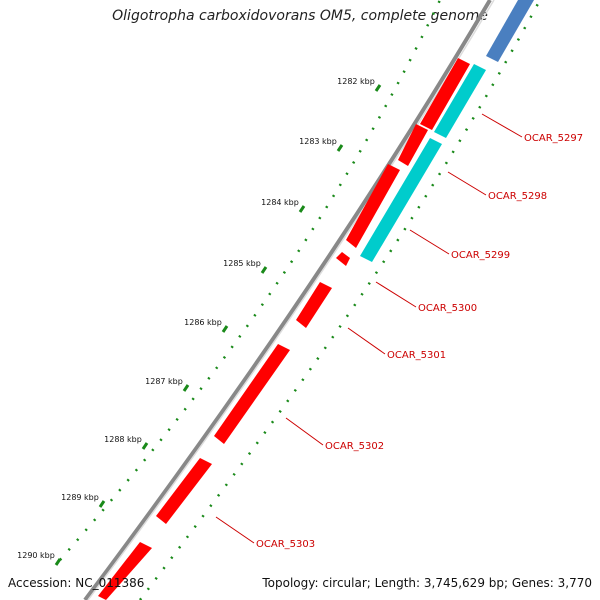  Describe the element at coordinates (280, 202) in the screenshot. I see `ruler-label-1284: 1284 kbp` at that location.